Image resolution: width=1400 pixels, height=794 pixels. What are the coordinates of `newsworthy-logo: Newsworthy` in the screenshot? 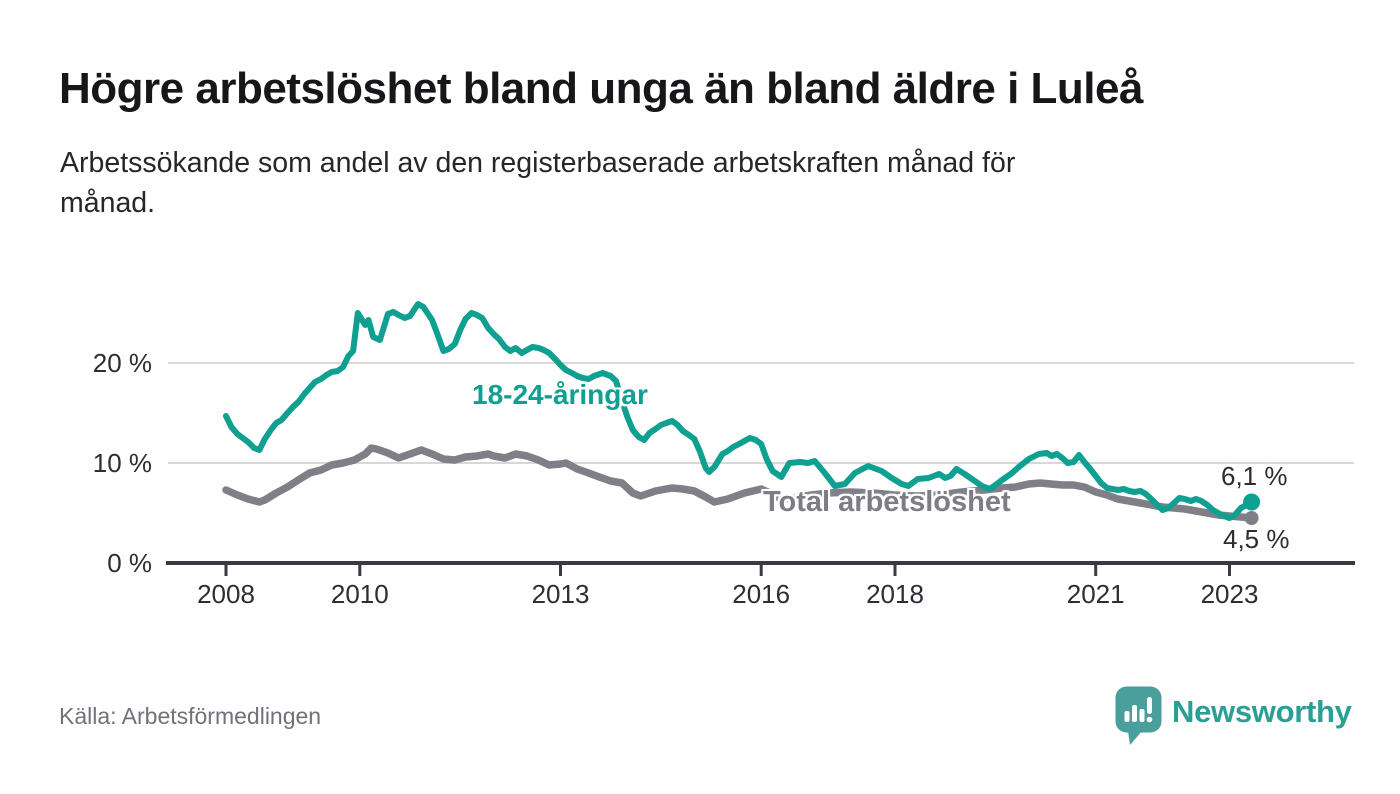 It's located at (1233, 716).